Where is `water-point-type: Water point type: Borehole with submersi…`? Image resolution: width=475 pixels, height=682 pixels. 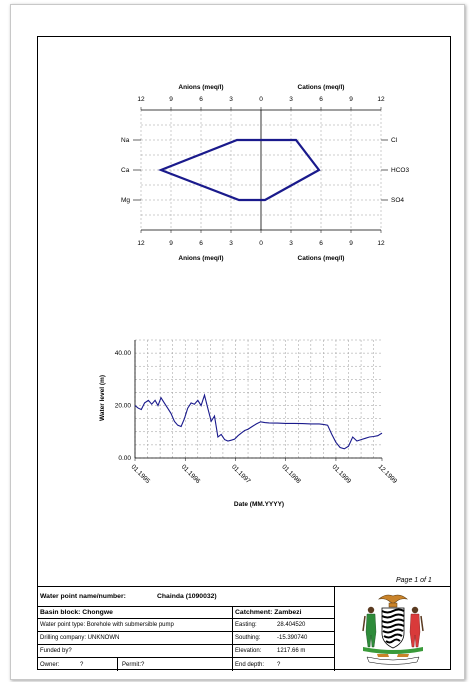 water-point-type: Water point type: Borehole with submersi… is located at coordinates (107, 625).